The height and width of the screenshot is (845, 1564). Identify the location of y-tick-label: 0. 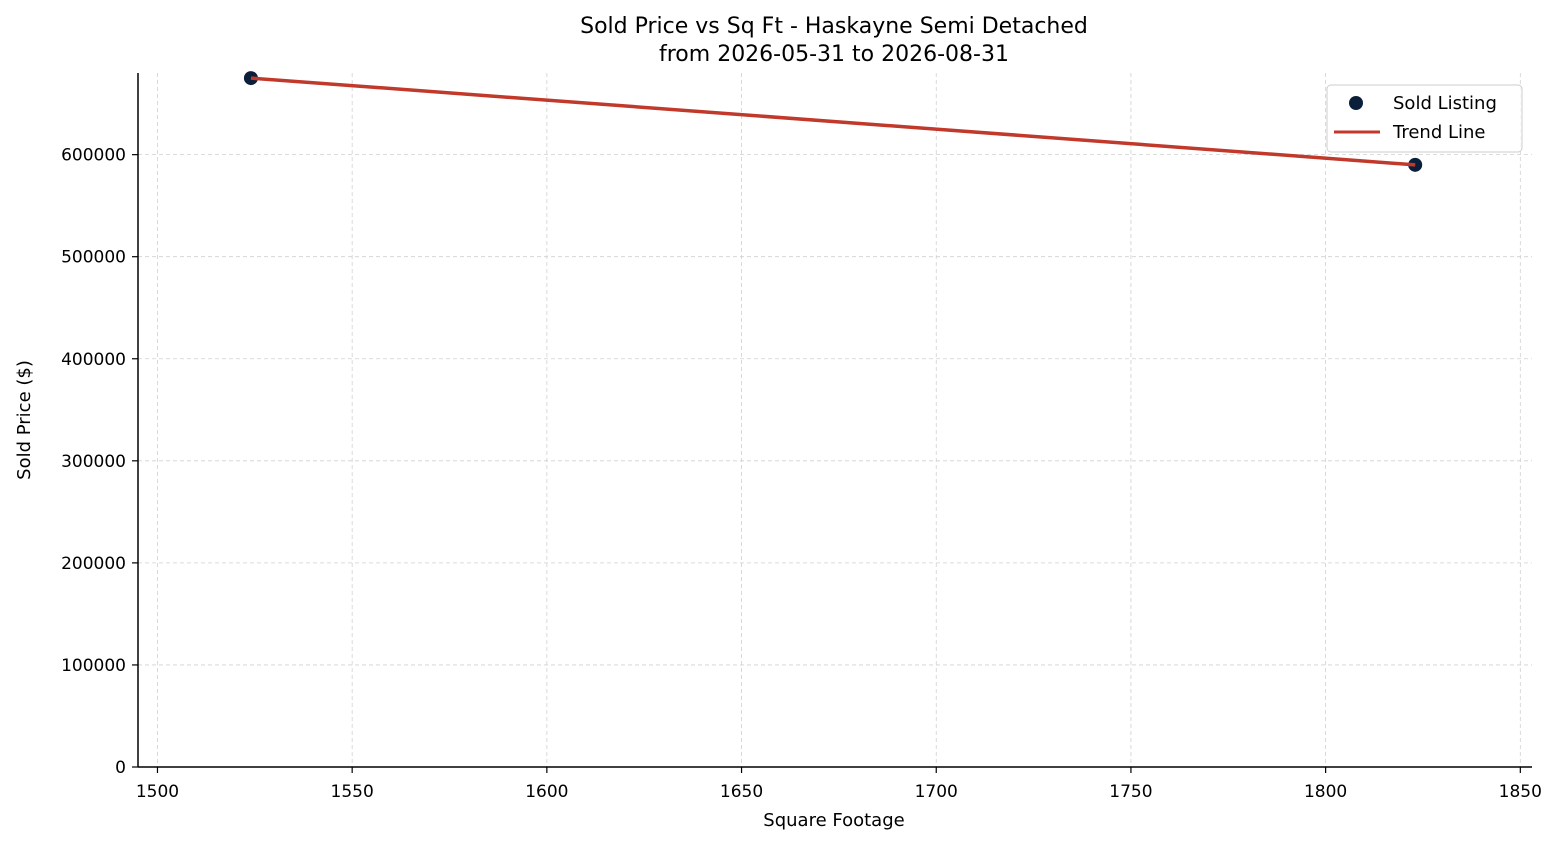
(120, 768).